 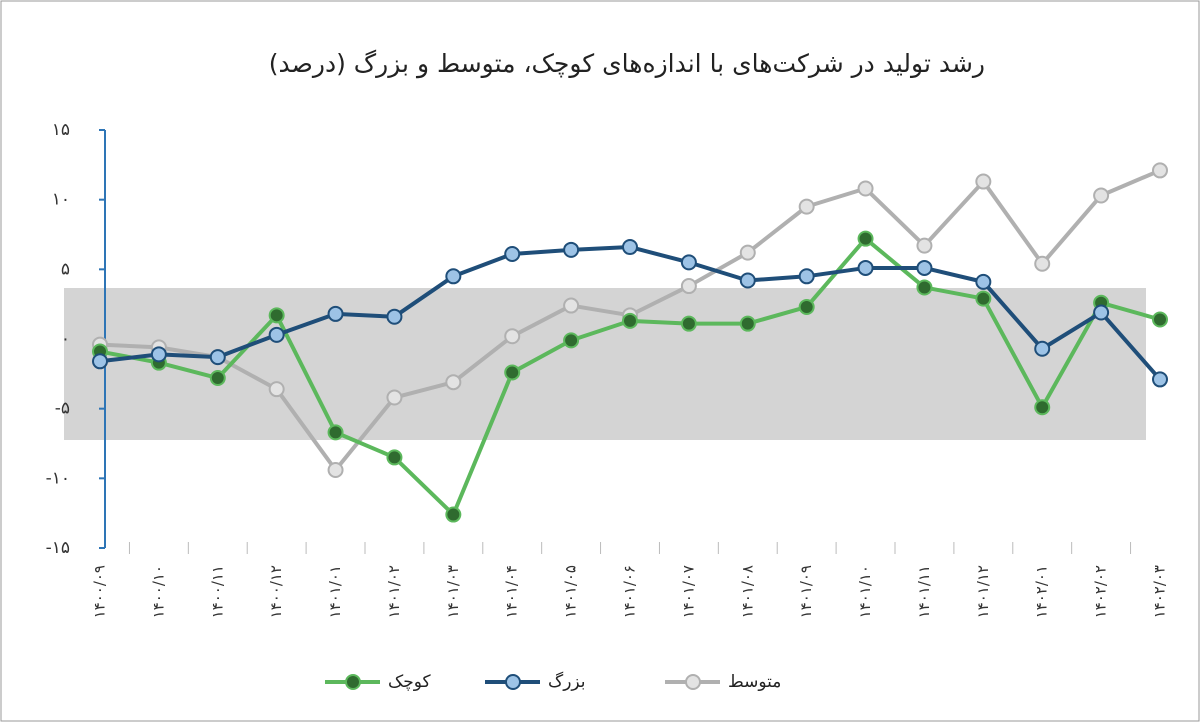 What do you see at coordinates (747, 591) in the screenshot?
I see `x-tick-label: ۱۴۰۱/۰۸` at bounding box center [747, 591].